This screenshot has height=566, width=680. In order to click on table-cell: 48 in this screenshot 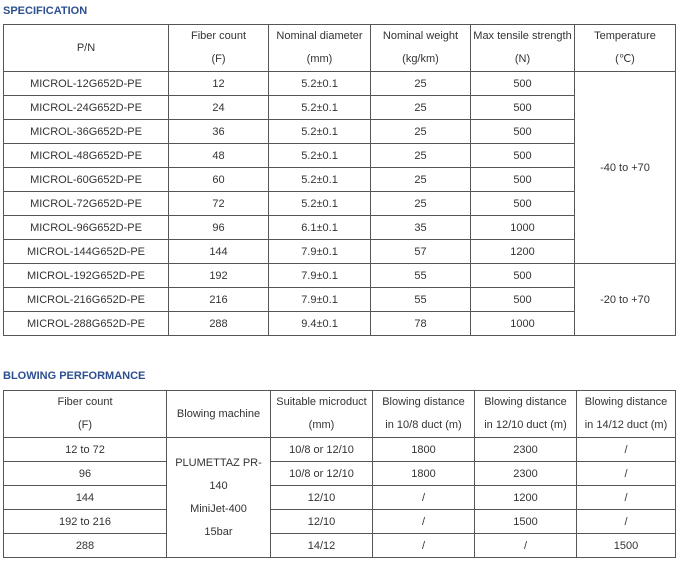, I will do `click(218, 155)`.